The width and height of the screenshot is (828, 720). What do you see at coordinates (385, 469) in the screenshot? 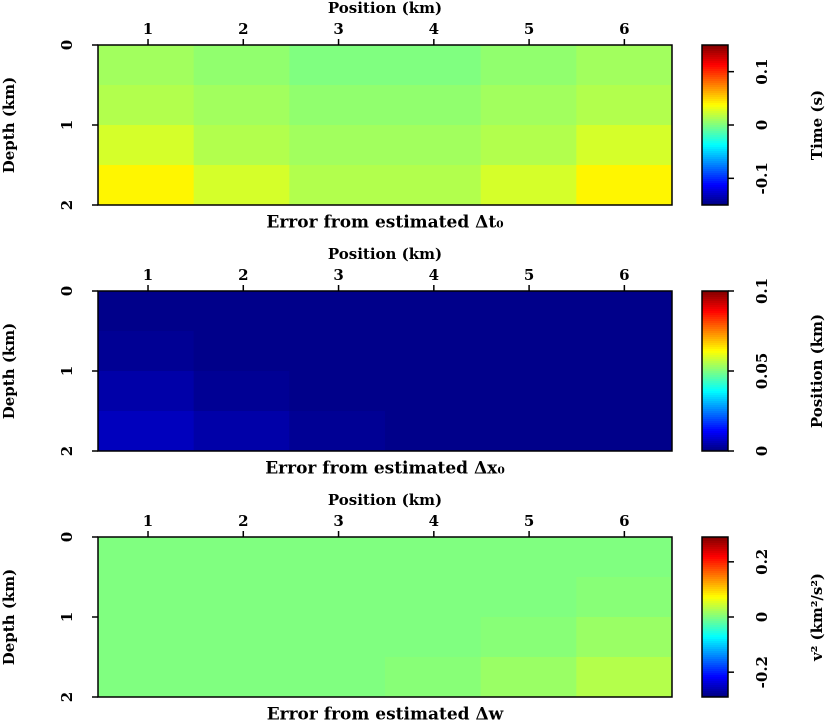
I see `panel-title: Error from estimated Δx₀` at bounding box center [385, 469].